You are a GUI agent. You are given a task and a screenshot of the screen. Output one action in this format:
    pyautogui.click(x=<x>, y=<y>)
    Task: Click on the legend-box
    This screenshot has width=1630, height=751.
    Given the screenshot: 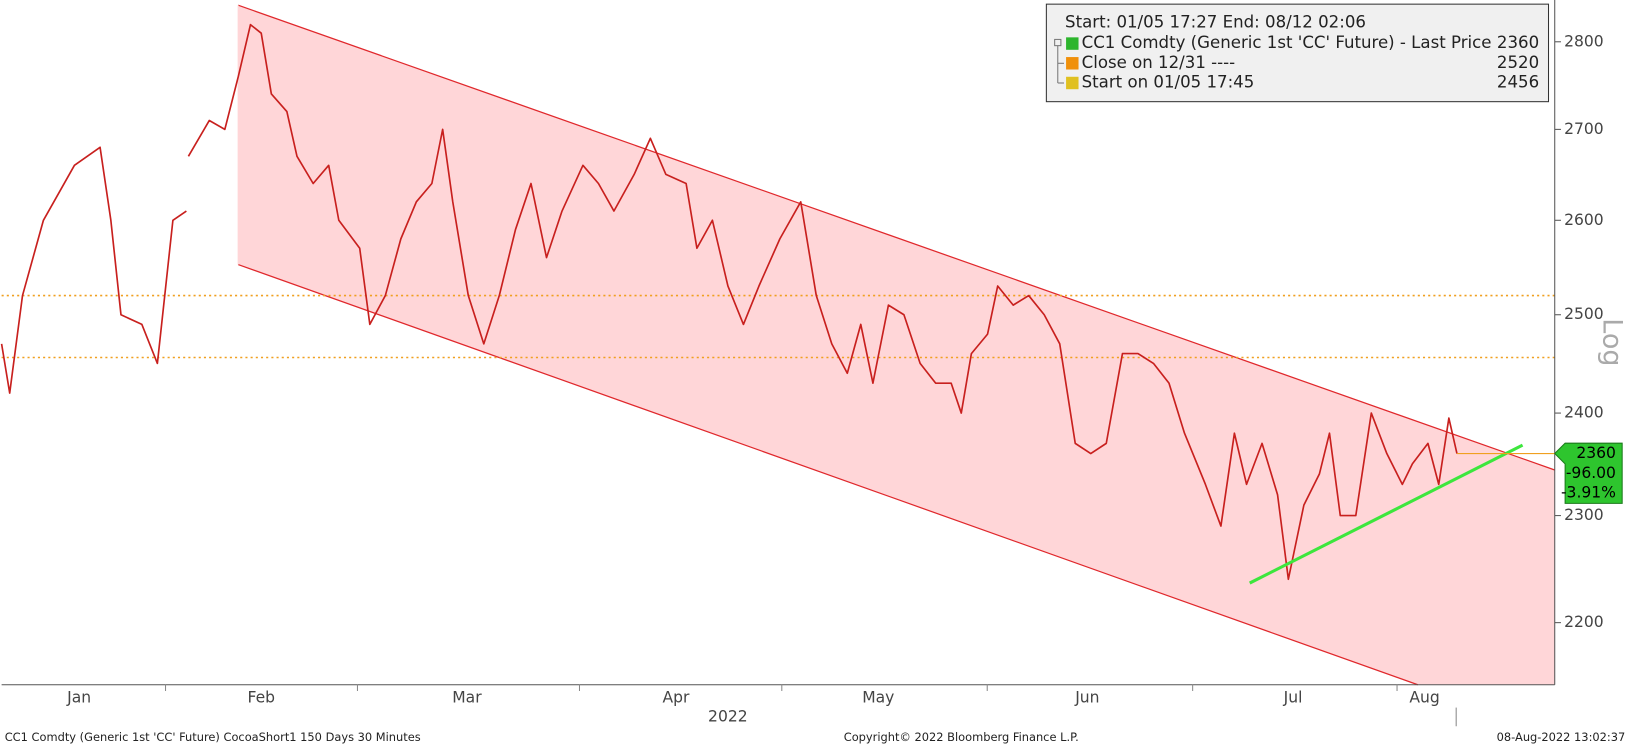 What is the action you would take?
    pyautogui.click(x=1297, y=53)
    